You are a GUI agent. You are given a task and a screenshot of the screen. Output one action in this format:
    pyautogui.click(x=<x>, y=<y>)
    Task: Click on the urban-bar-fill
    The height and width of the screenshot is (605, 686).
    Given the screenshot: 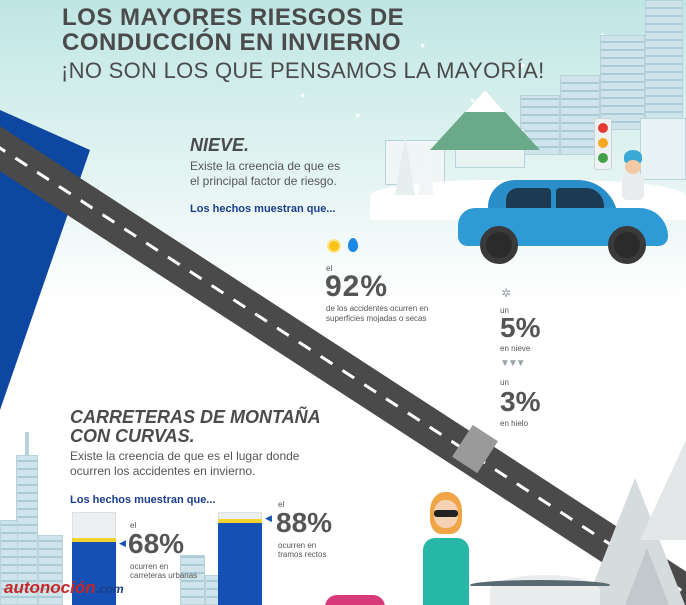 What is the action you would take?
    pyautogui.click(x=94, y=573)
    